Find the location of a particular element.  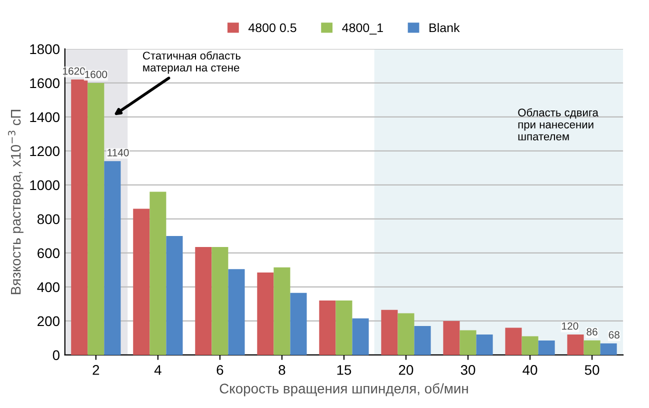

y-axis-title: Вязкость раствора, x10$^{−3}$ сП is located at coordinates (16, 202).